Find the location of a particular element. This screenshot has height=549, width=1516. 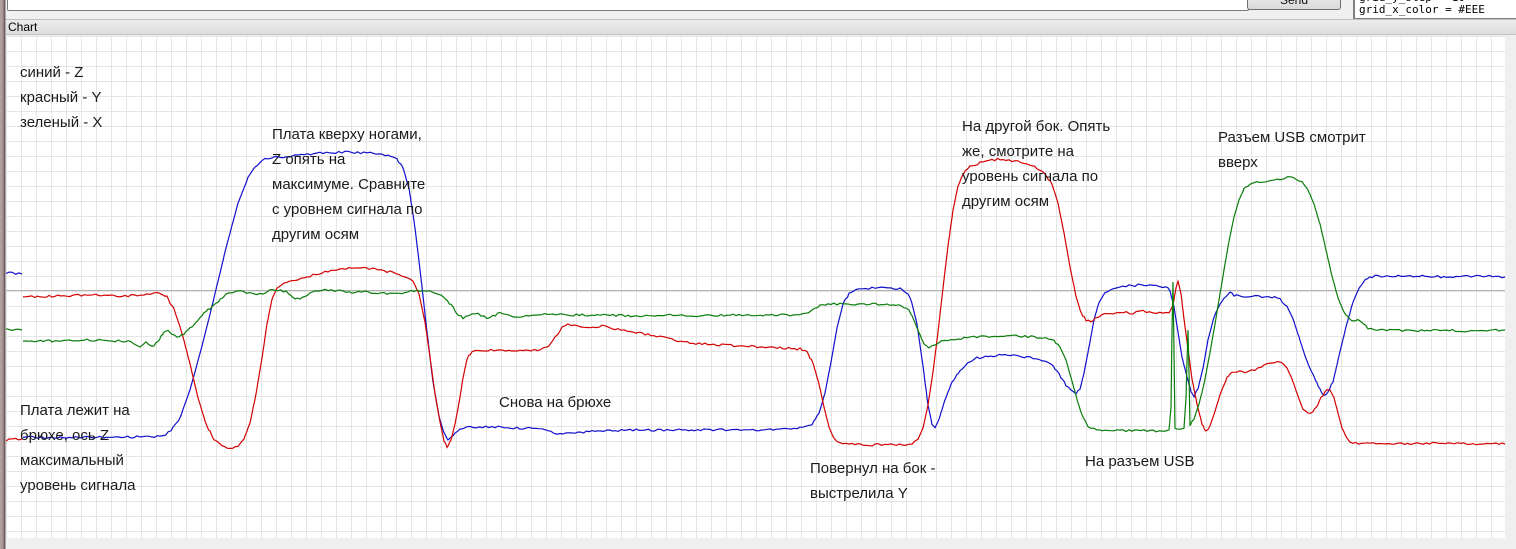

annotation-5: Разъем USB смотрит вверх is located at coordinates (1292, 150).